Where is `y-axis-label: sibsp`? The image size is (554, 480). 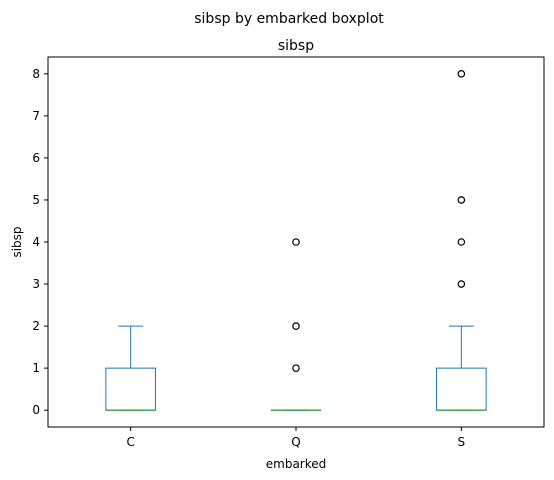
y-axis-label: sibsp is located at coordinates (17, 241).